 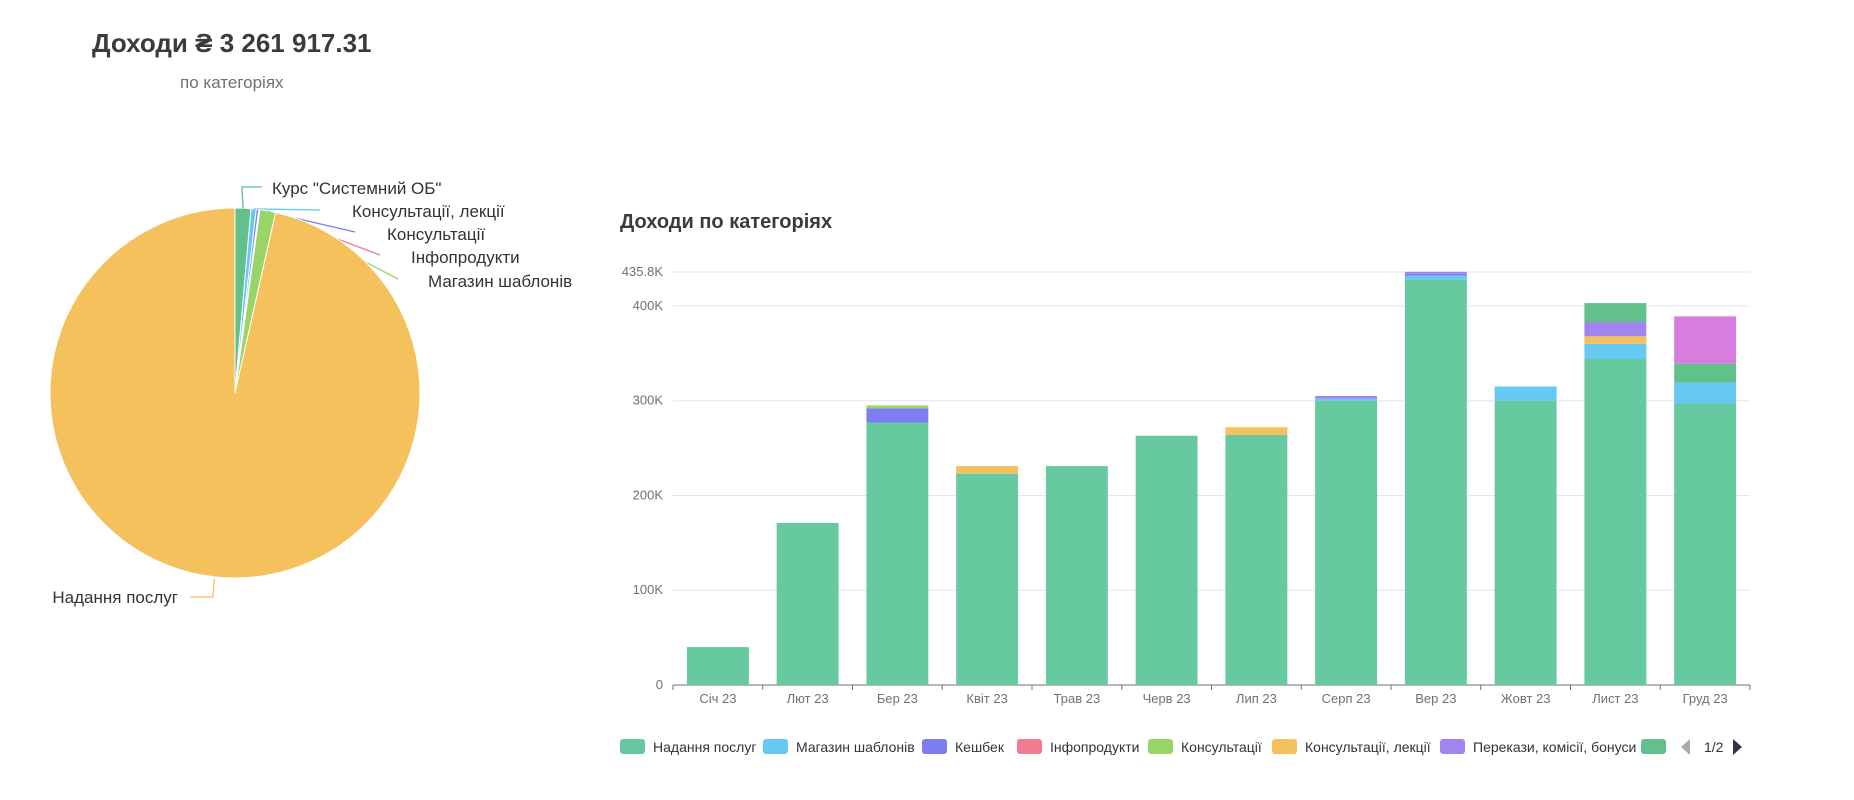 What do you see at coordinates (659, 684) in the screenshot?
I see `y-tick-label: 0` at bounding box center [659, 684].